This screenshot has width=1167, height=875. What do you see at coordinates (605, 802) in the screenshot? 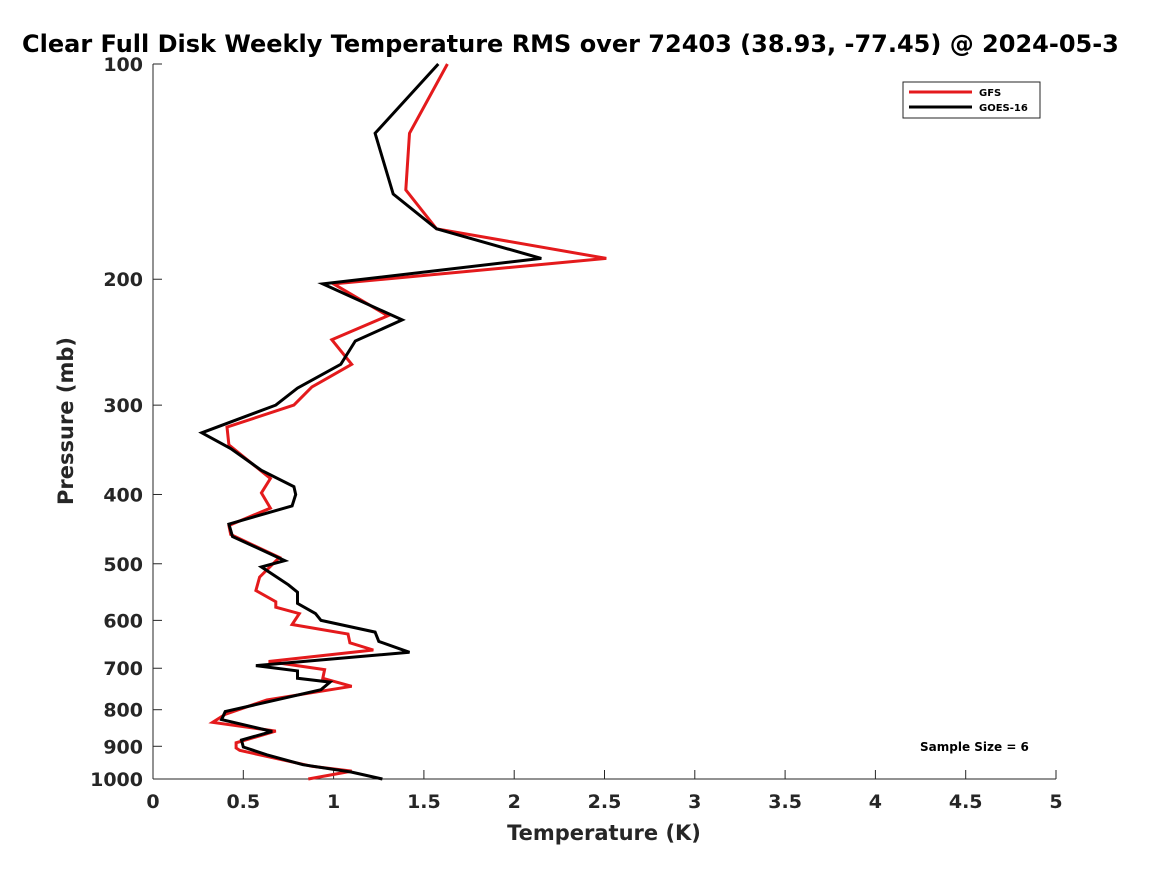
I see `x-tick-label: 2.5` at bounding box center [605, 802].